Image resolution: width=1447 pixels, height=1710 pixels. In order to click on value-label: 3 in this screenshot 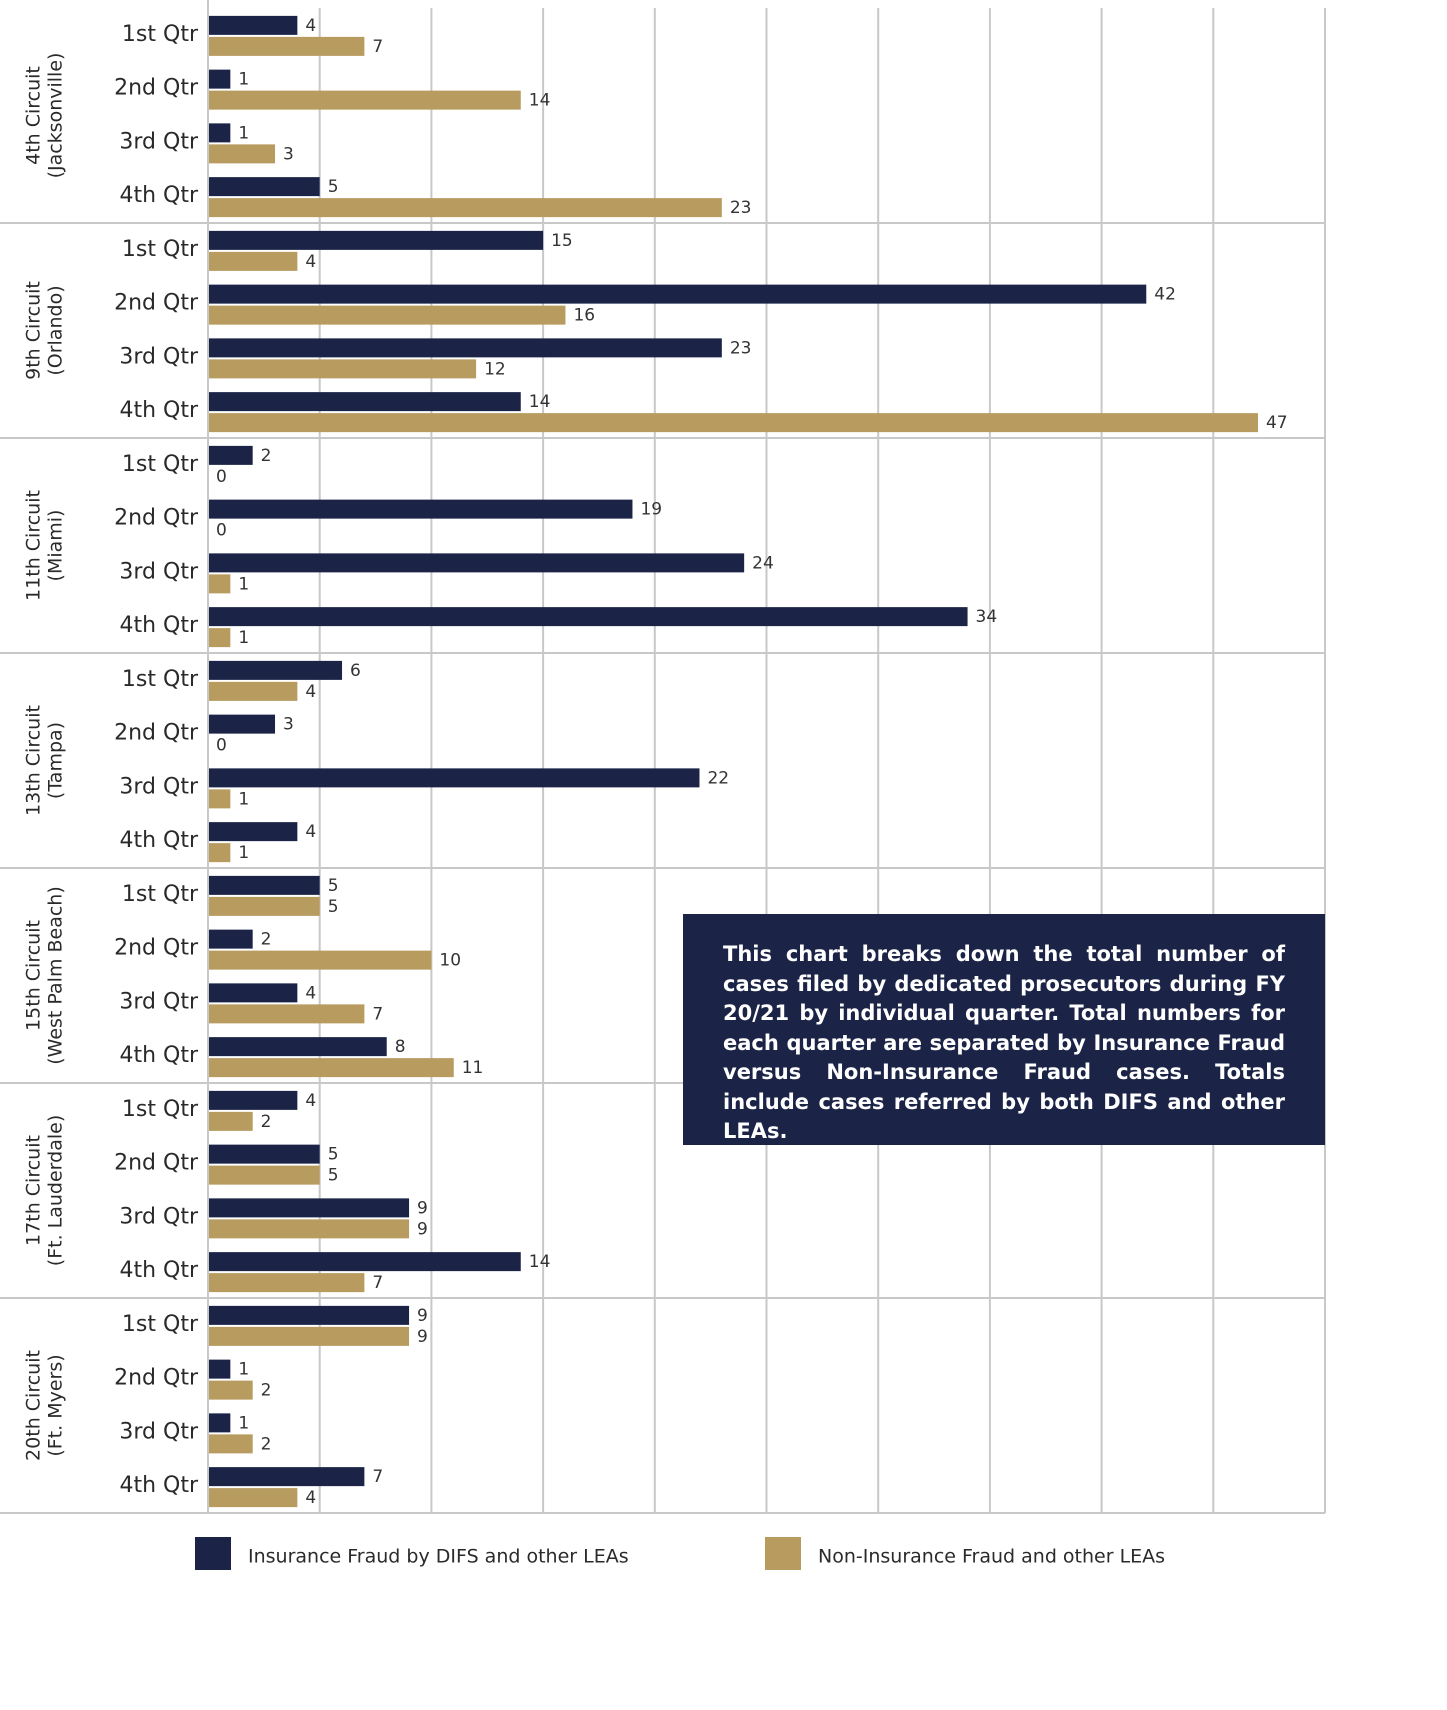, I will do `click(288, 725)`.